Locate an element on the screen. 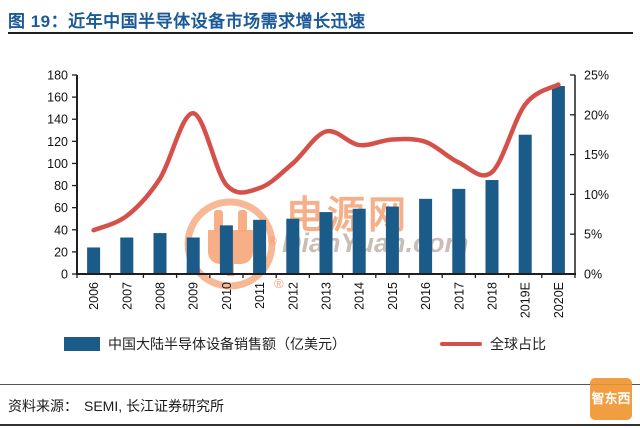 This screenshot has width=640, height=428. x-axis-label: 2013 is located at coordinates (327, 296).